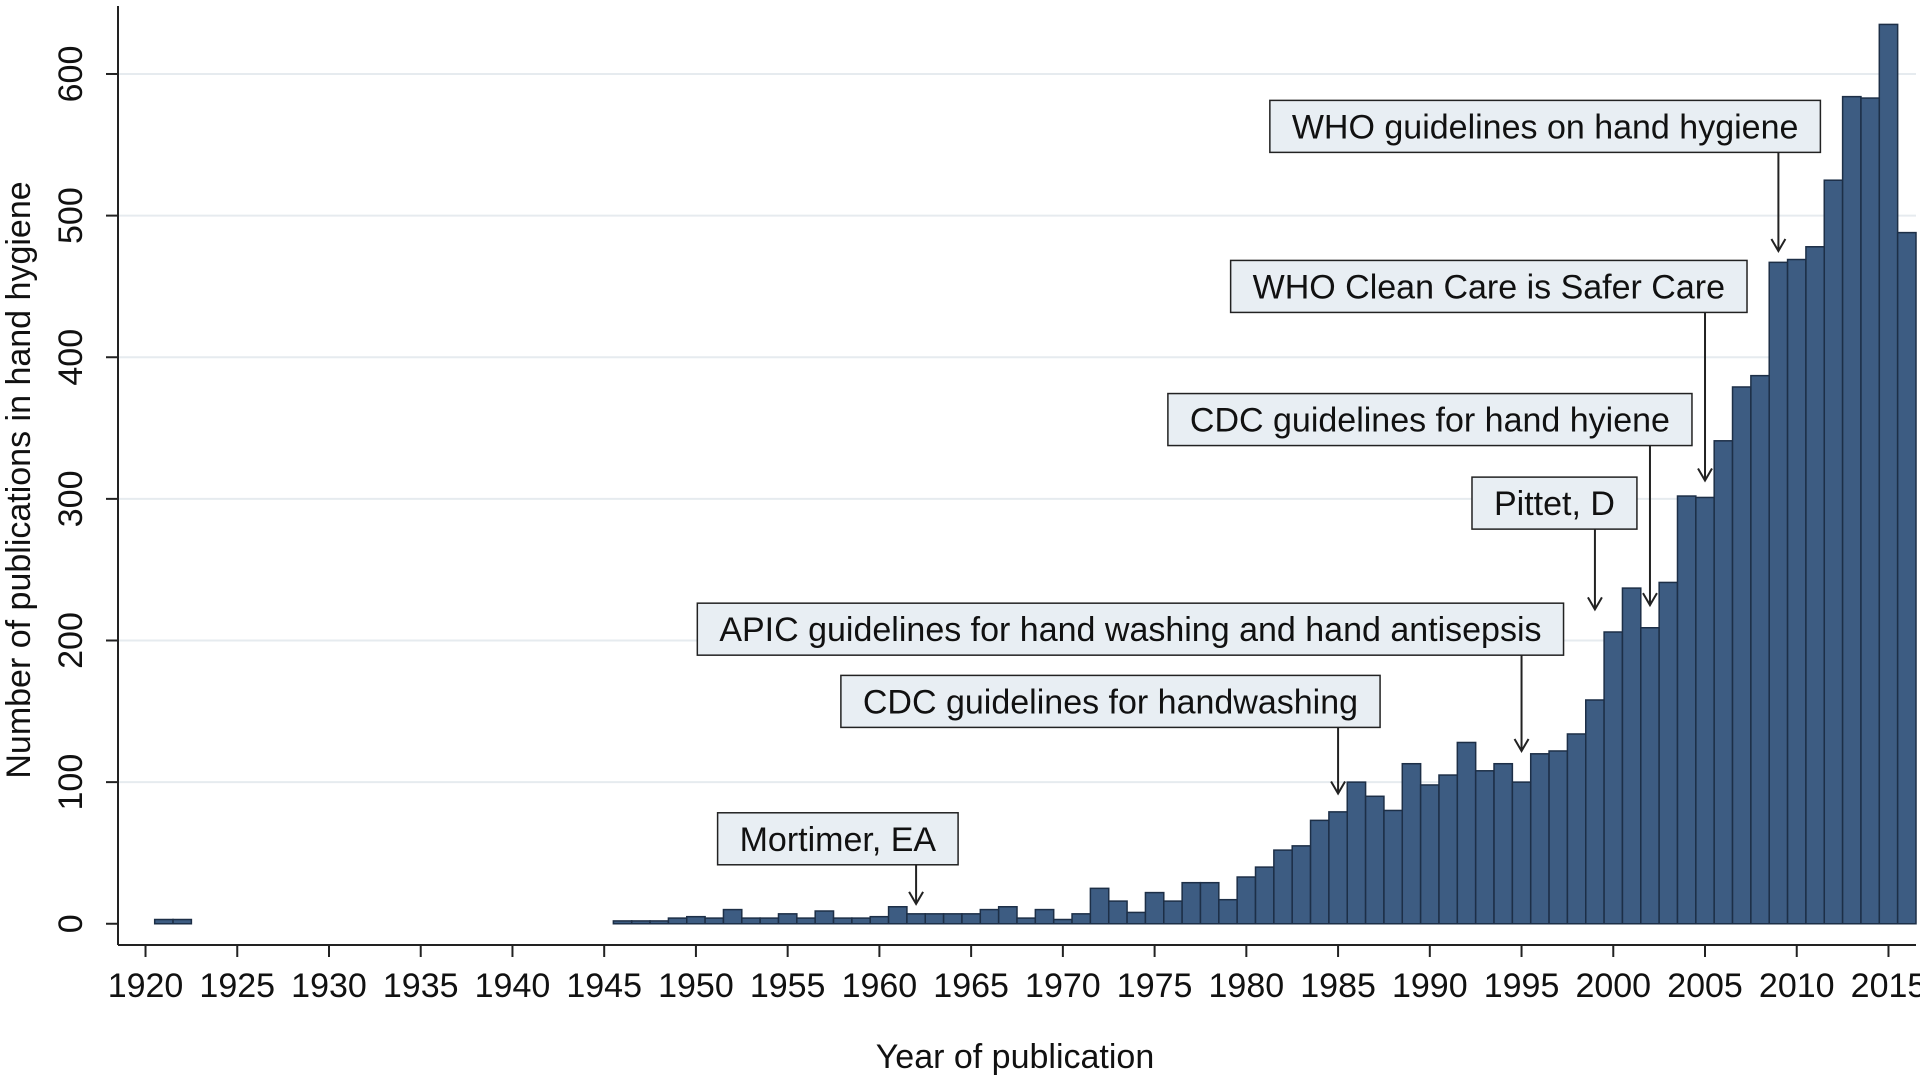  Describe the element at coordinates (1155, 986) in the screenshot. I see `x-tick-label-1975: 1975` at that location.